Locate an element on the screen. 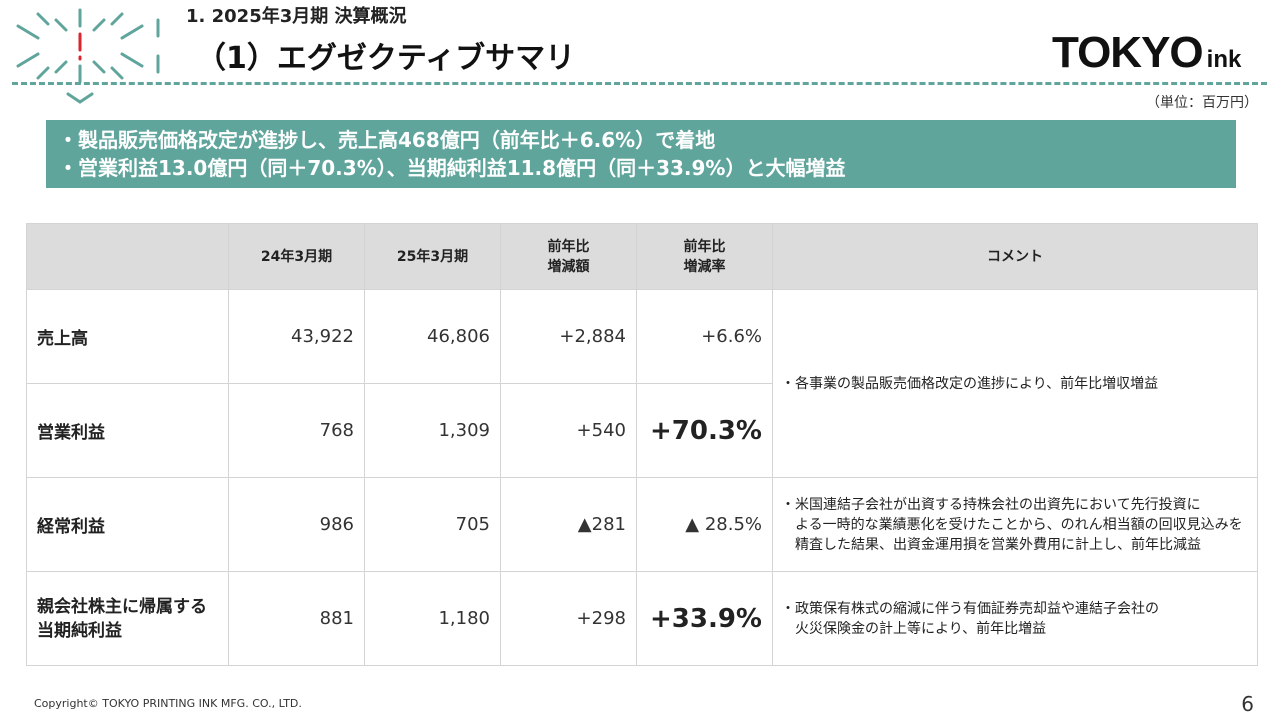  logo-sub-text: ink is located at coordinates (1224, 59).